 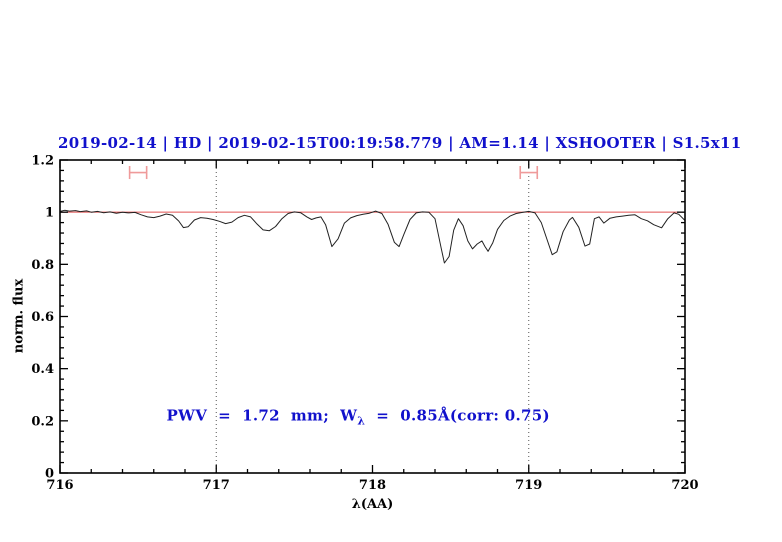 I want to click on spectrum-curve, so click(x=372, y=236).